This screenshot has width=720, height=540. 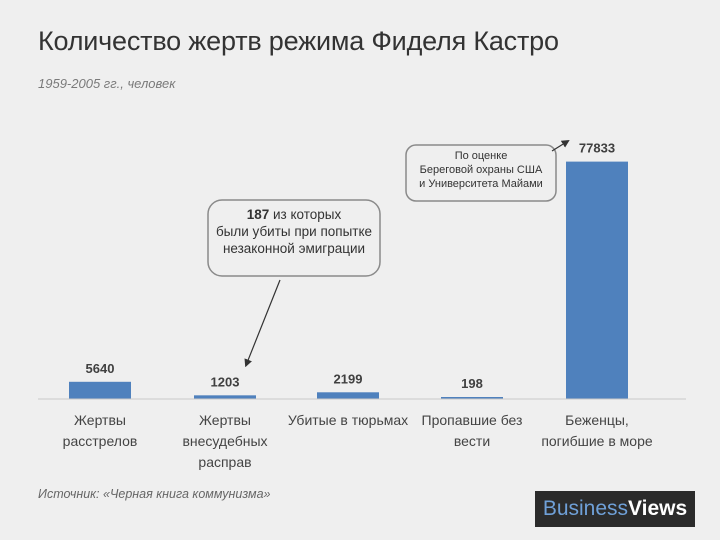 What do you see at coordinates (348, 420) in the screenshot?
I see `category-label-2: Убитые в тюрьмах` at bounding box center [348, 420].